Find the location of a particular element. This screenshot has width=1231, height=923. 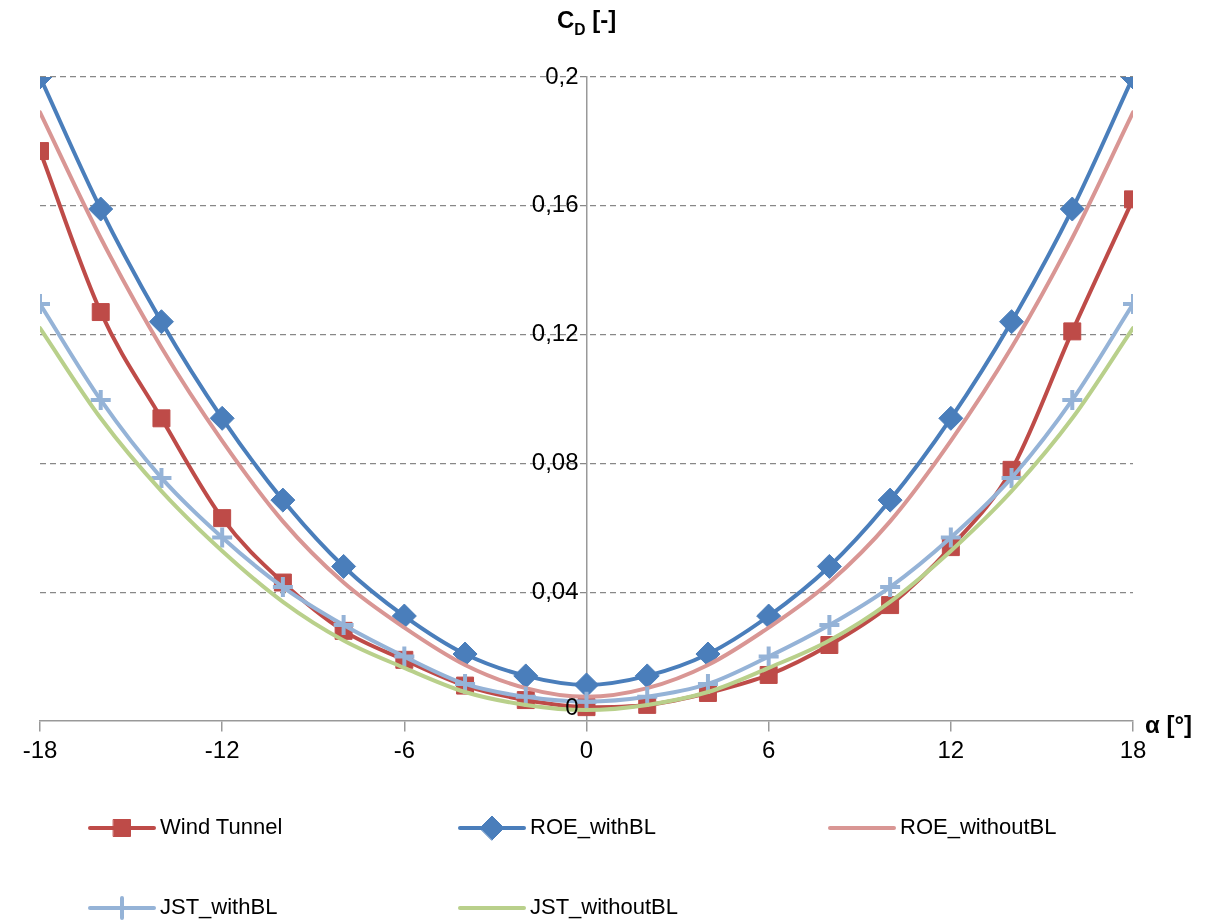

y-tick-label: 0,2 is located at coordinates (562, 75).